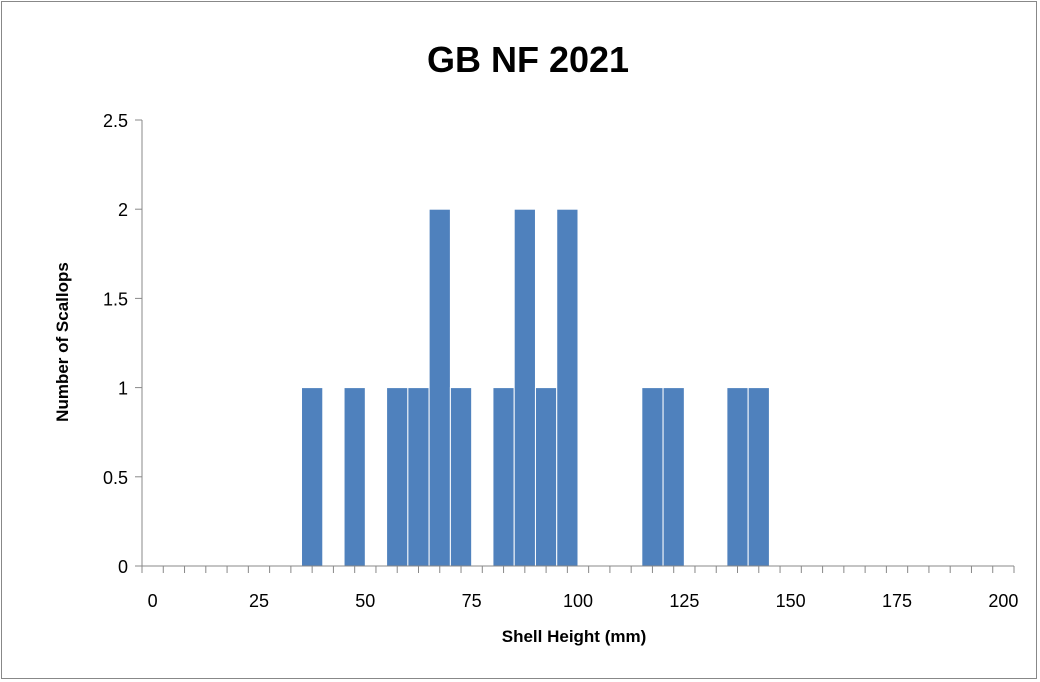  I want to click on x-tick-label: 0, so click(153, 601).